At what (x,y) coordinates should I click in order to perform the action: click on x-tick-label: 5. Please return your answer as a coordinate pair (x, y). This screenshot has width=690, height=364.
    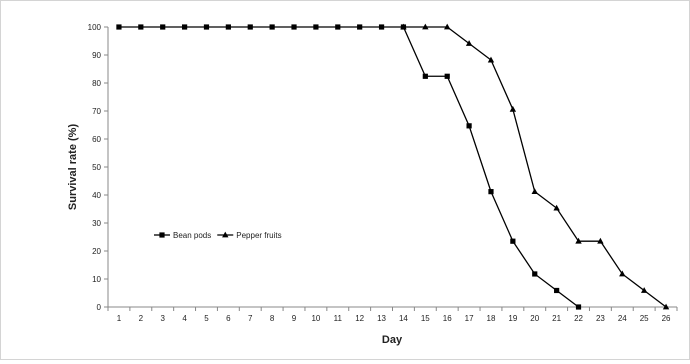
    Looking at the image, I should click on (206, 318).